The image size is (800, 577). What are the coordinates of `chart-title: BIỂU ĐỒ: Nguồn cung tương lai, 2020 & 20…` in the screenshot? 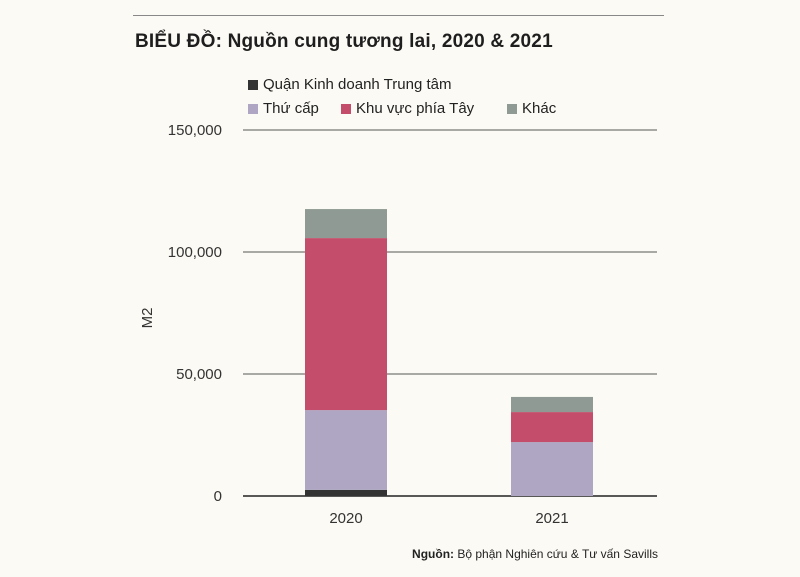 It's located at (344, 41).